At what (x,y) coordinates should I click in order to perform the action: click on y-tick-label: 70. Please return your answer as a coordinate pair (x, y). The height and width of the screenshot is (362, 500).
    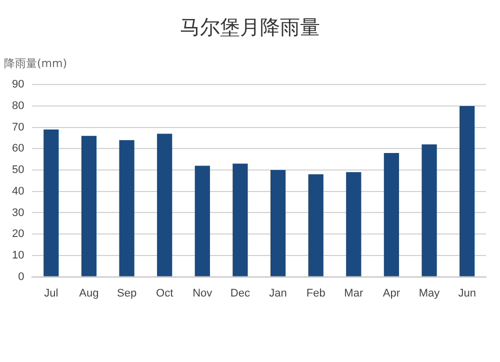
    Looking at the image, I should click on (18, 127).